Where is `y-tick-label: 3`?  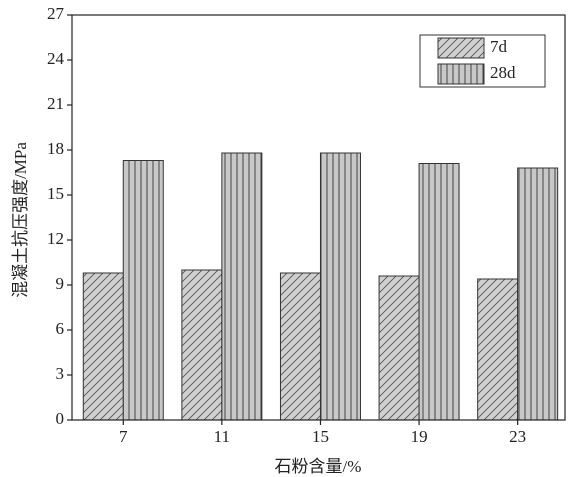
y-tick-label: 3 is located at coordinates (60, 373).